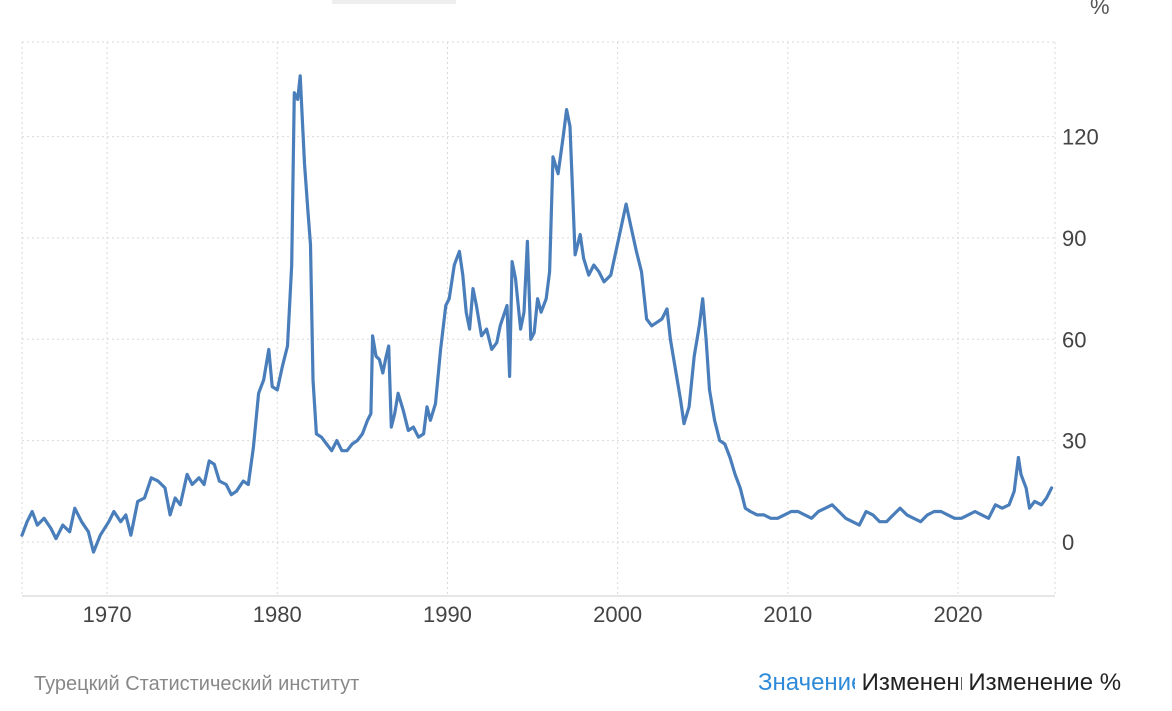 The height and width of the screenshot is (711, 1172). I want to click on x-tick-label: 1980, so click(277, 614).